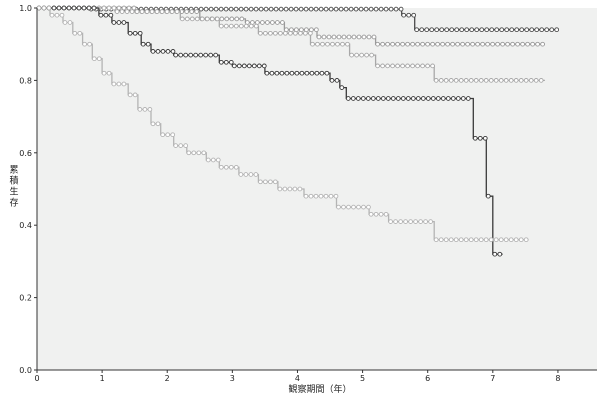 The height and width of the screenshot is (406, 600). What do you see at coordinates (167, 378) in the screenshot?
I see `x-tick-label-2: 2` at bounding box center [167, 378].